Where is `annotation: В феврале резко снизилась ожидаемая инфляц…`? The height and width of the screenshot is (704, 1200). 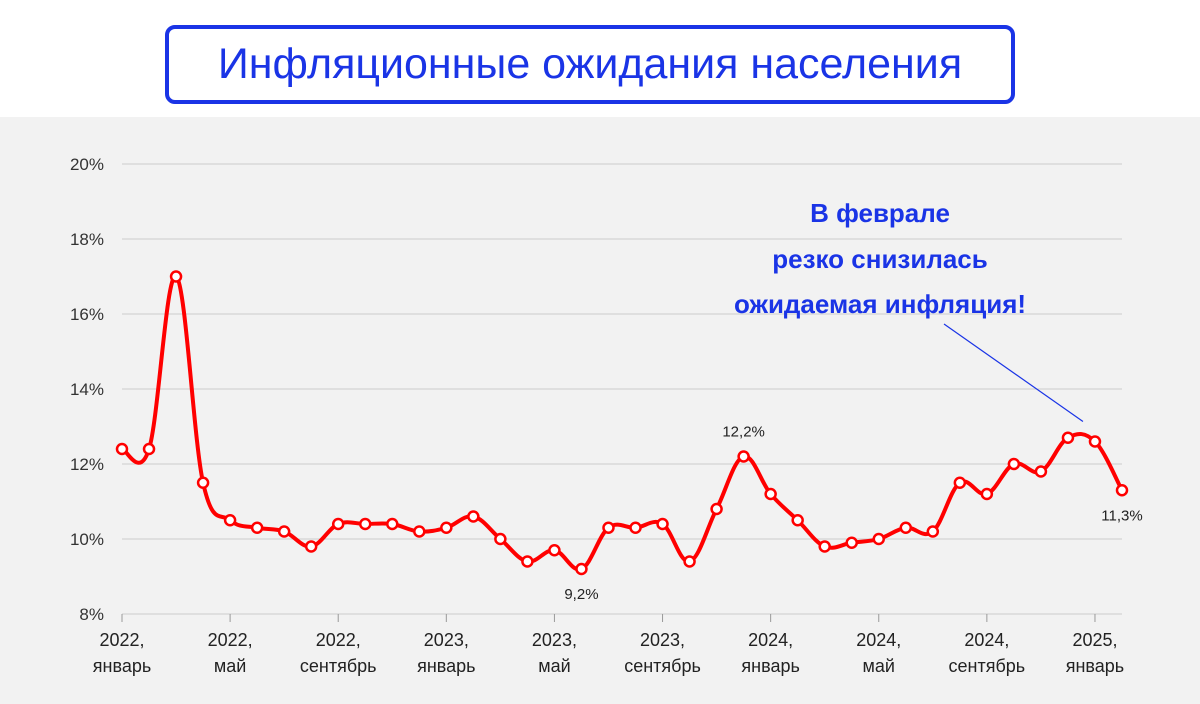 annotation: В феврале резко снизилась ожидаемая инфляц… is located at coordinates (909, 310).